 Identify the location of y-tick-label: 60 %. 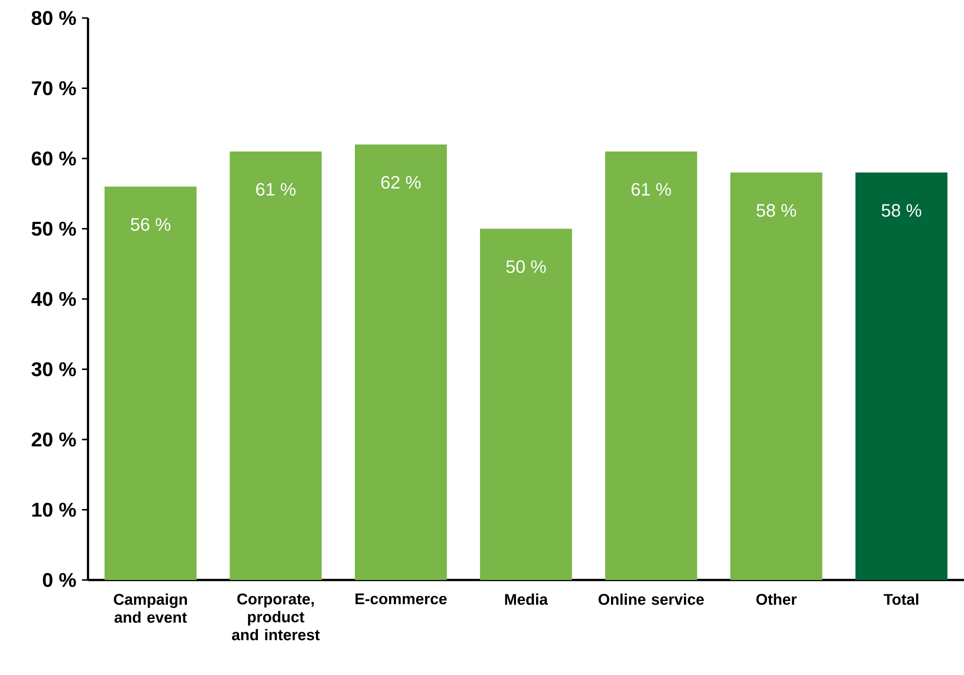
(54, 158).